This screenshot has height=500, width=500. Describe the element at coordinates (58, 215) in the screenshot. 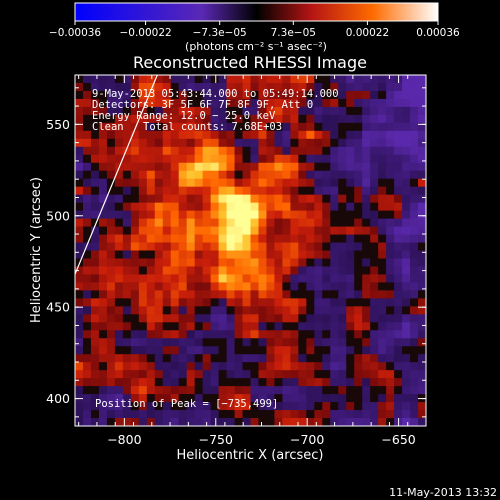

I see `y-tick-label: 500` at that location.